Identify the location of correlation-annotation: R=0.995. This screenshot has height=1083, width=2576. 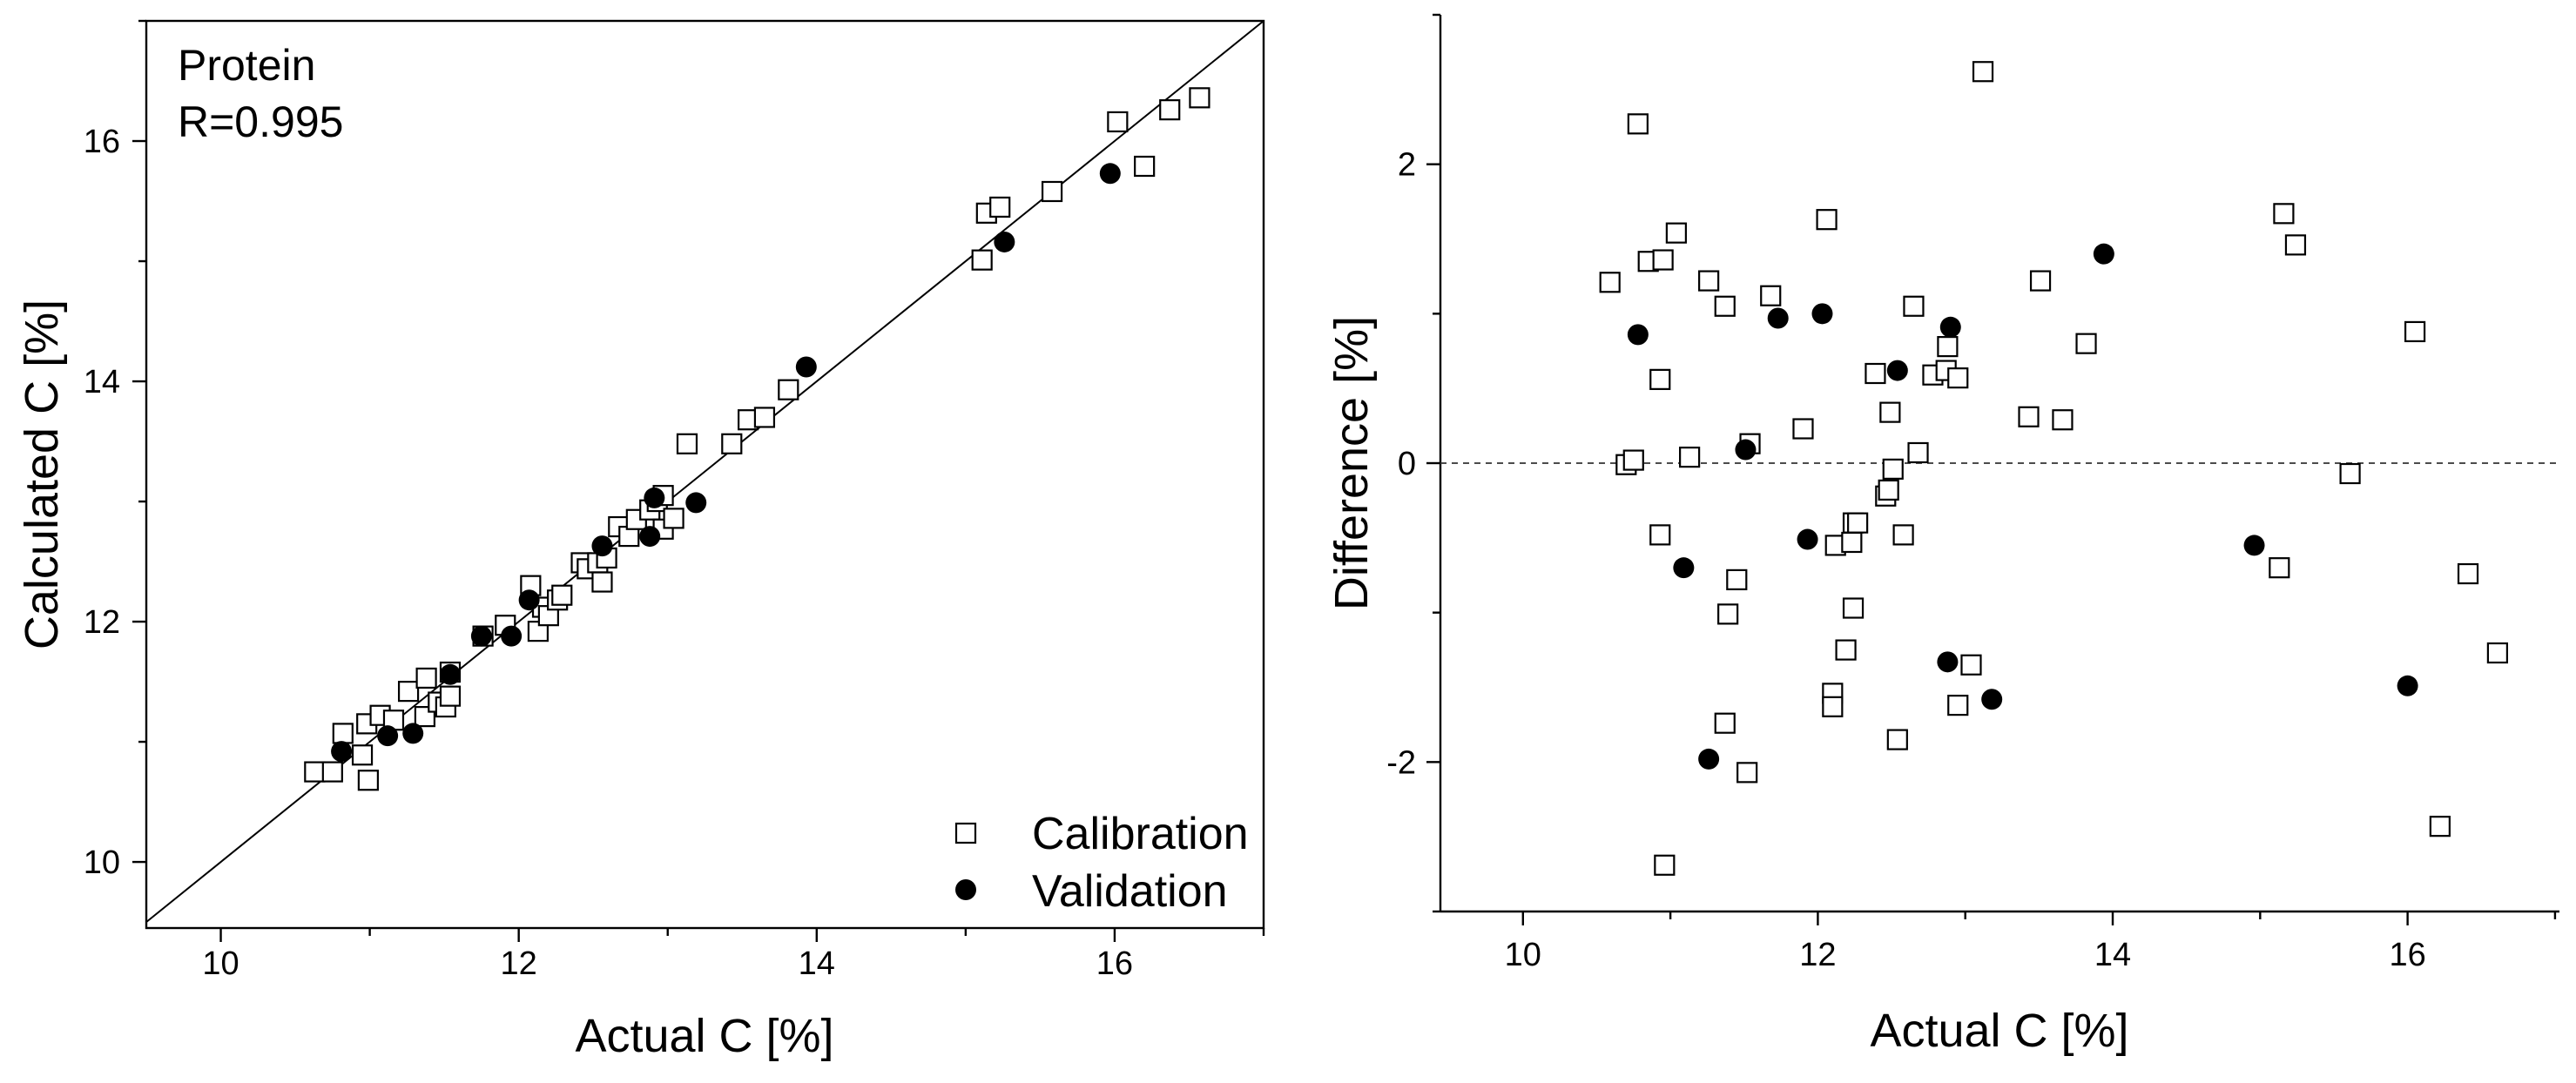
(261, 122).